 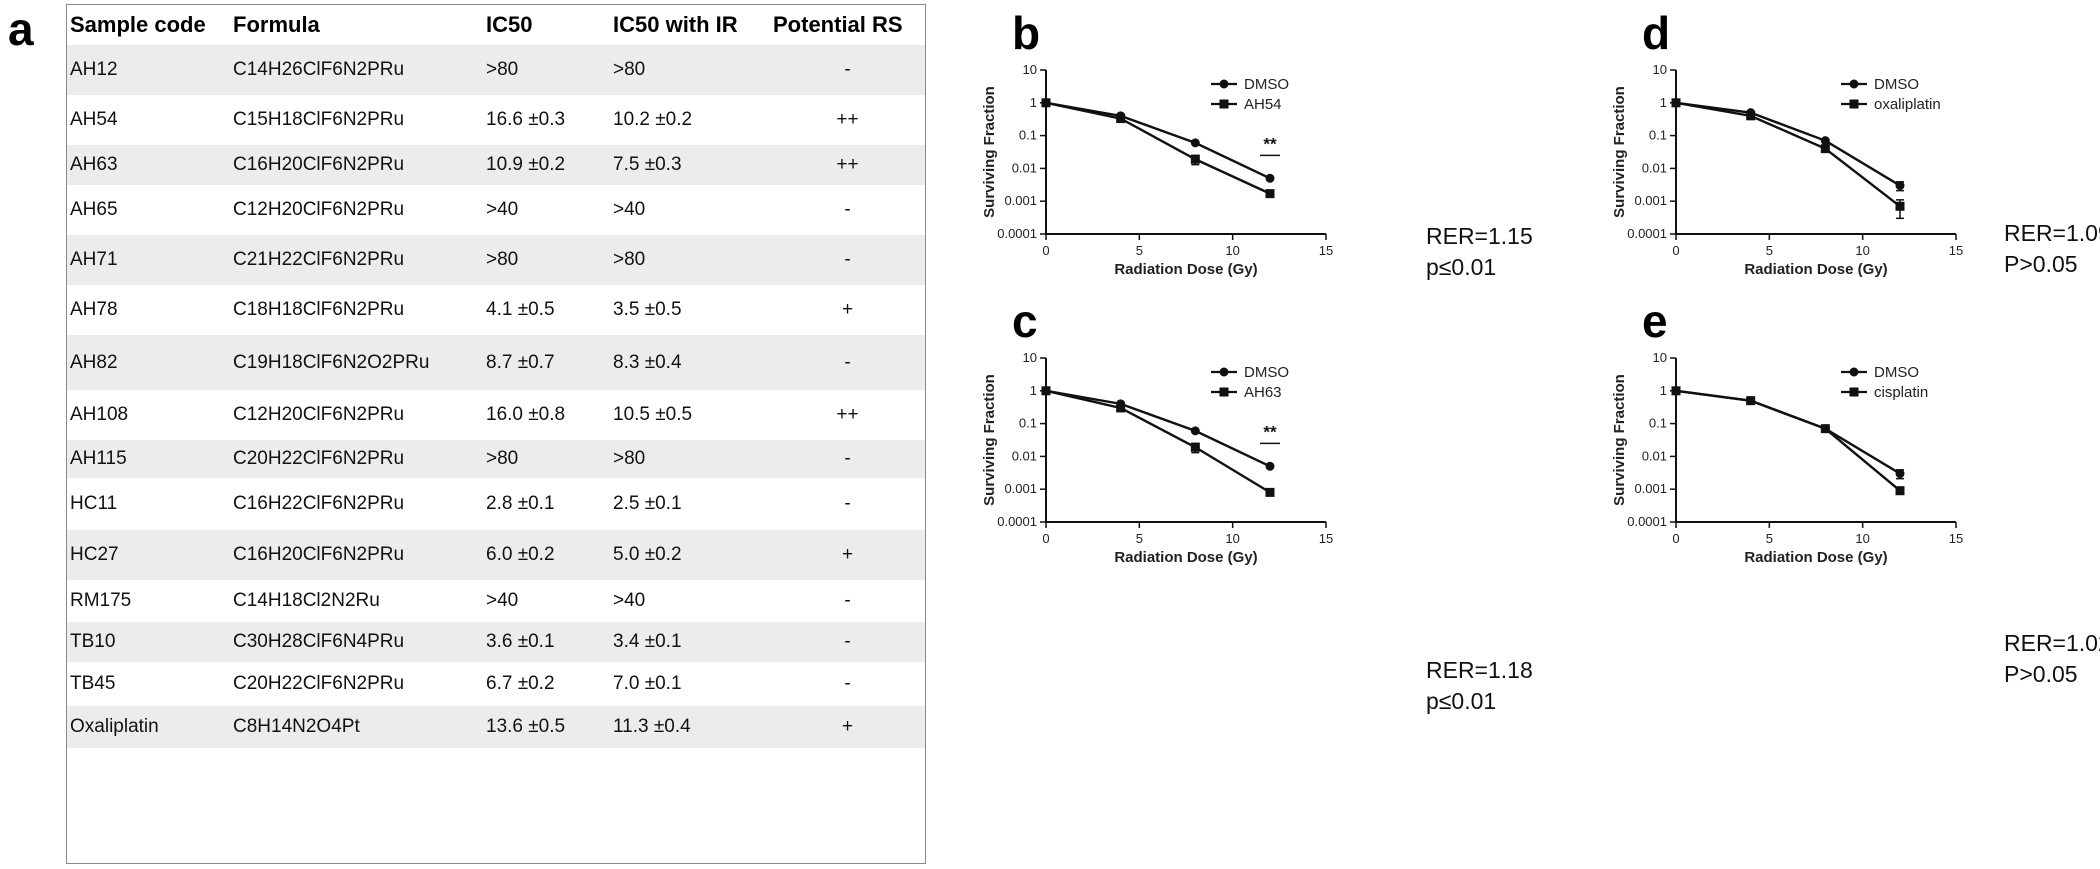 What do you see at coordinates (1655, 321) in the screenshot?
I see `panel-label-e: e` at bounding box center [1655, 321].